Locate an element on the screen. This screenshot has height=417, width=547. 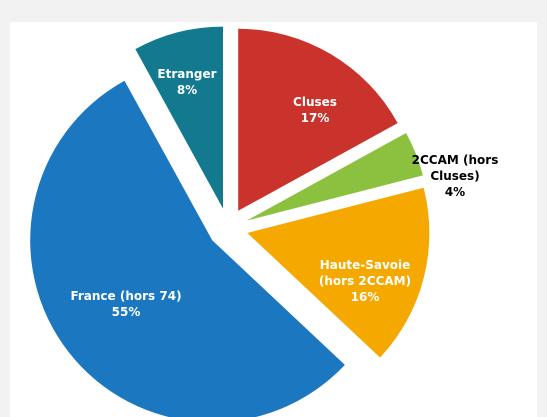
slice-name: France (hors 74) is located at coordinates (126, 296).